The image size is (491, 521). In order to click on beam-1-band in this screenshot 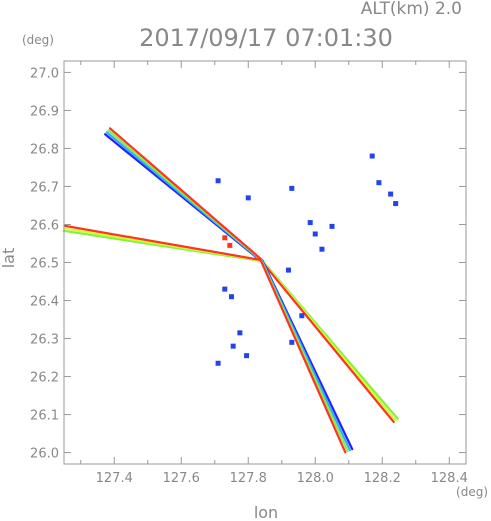, I will do `click(186, 194)`.